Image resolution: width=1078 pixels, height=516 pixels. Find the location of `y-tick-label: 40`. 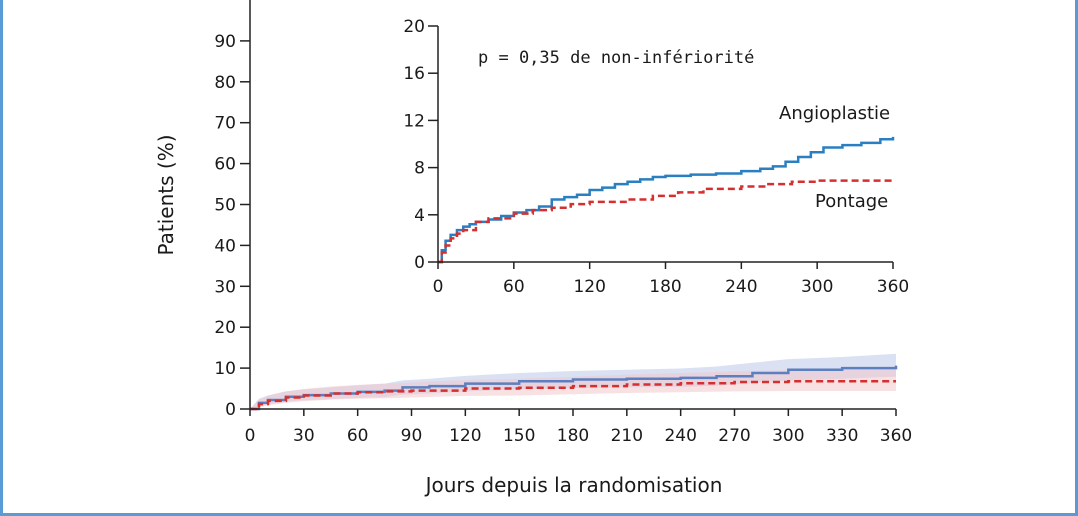

y-tick-label: 40 is located at coordinates (225, 246).